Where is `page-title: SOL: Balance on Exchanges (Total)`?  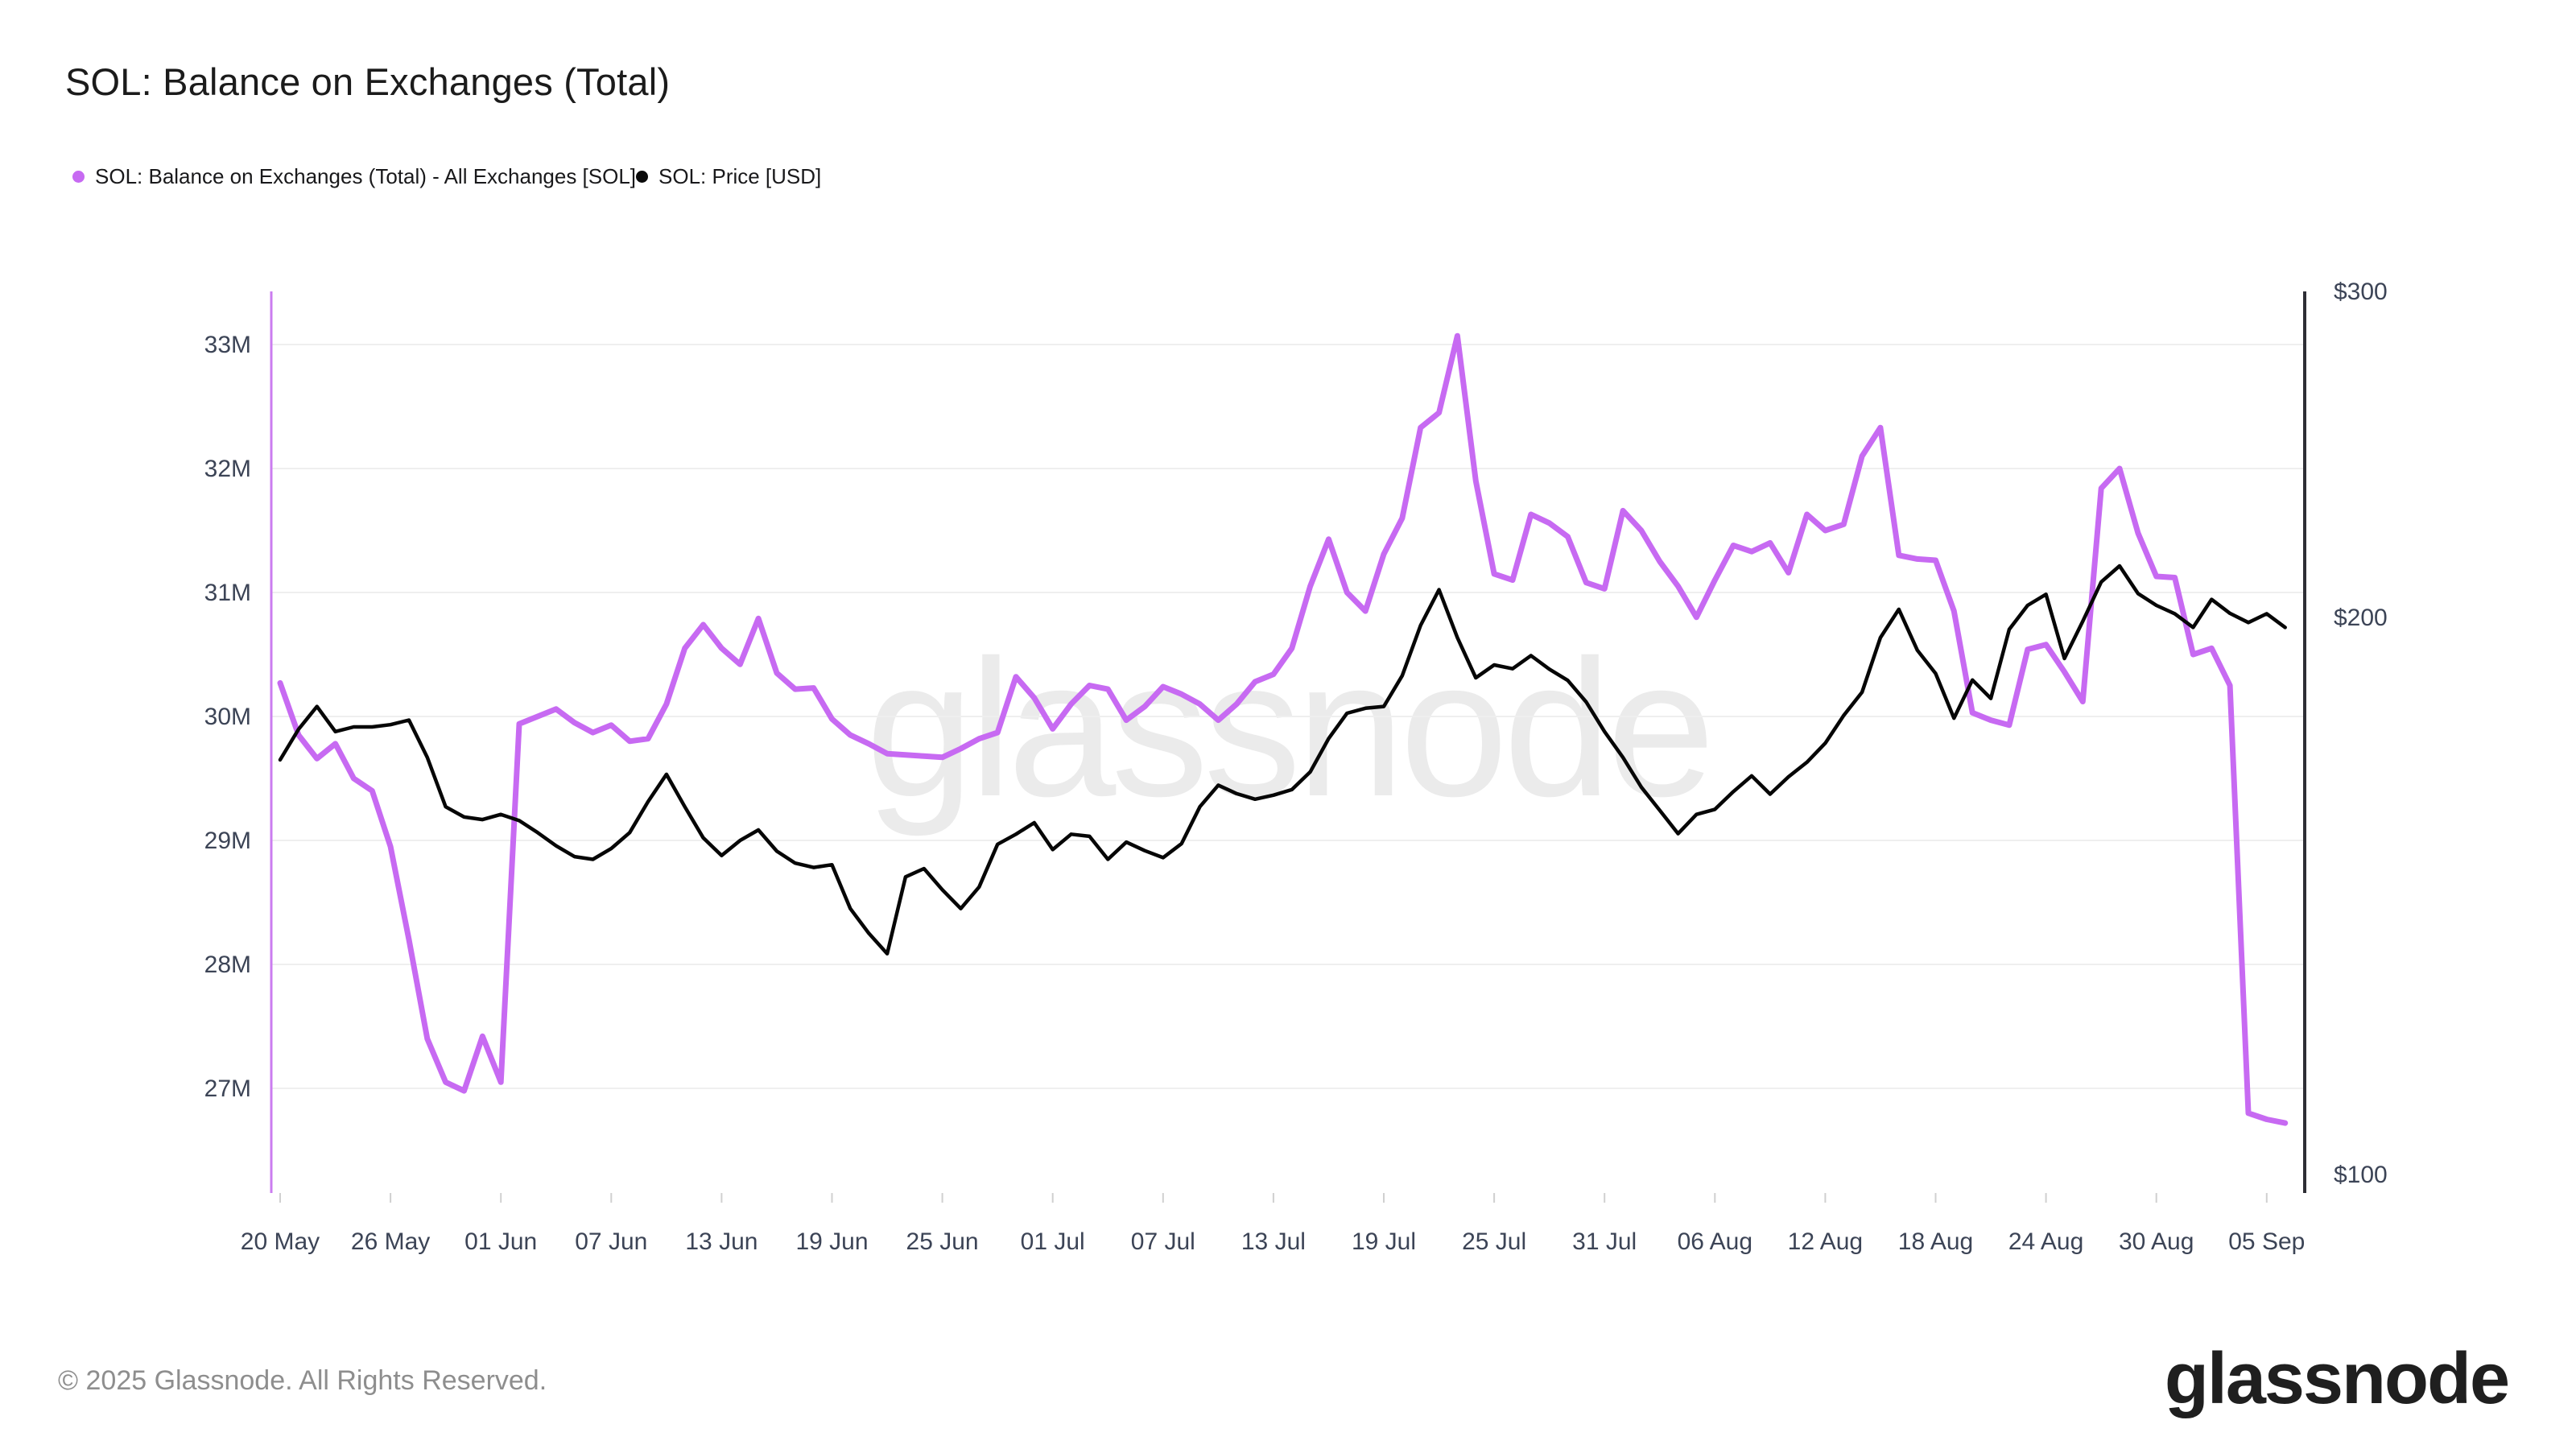 page-title: SOL: Balance on Exchanges (Total) is located at coordinates (368, 81).